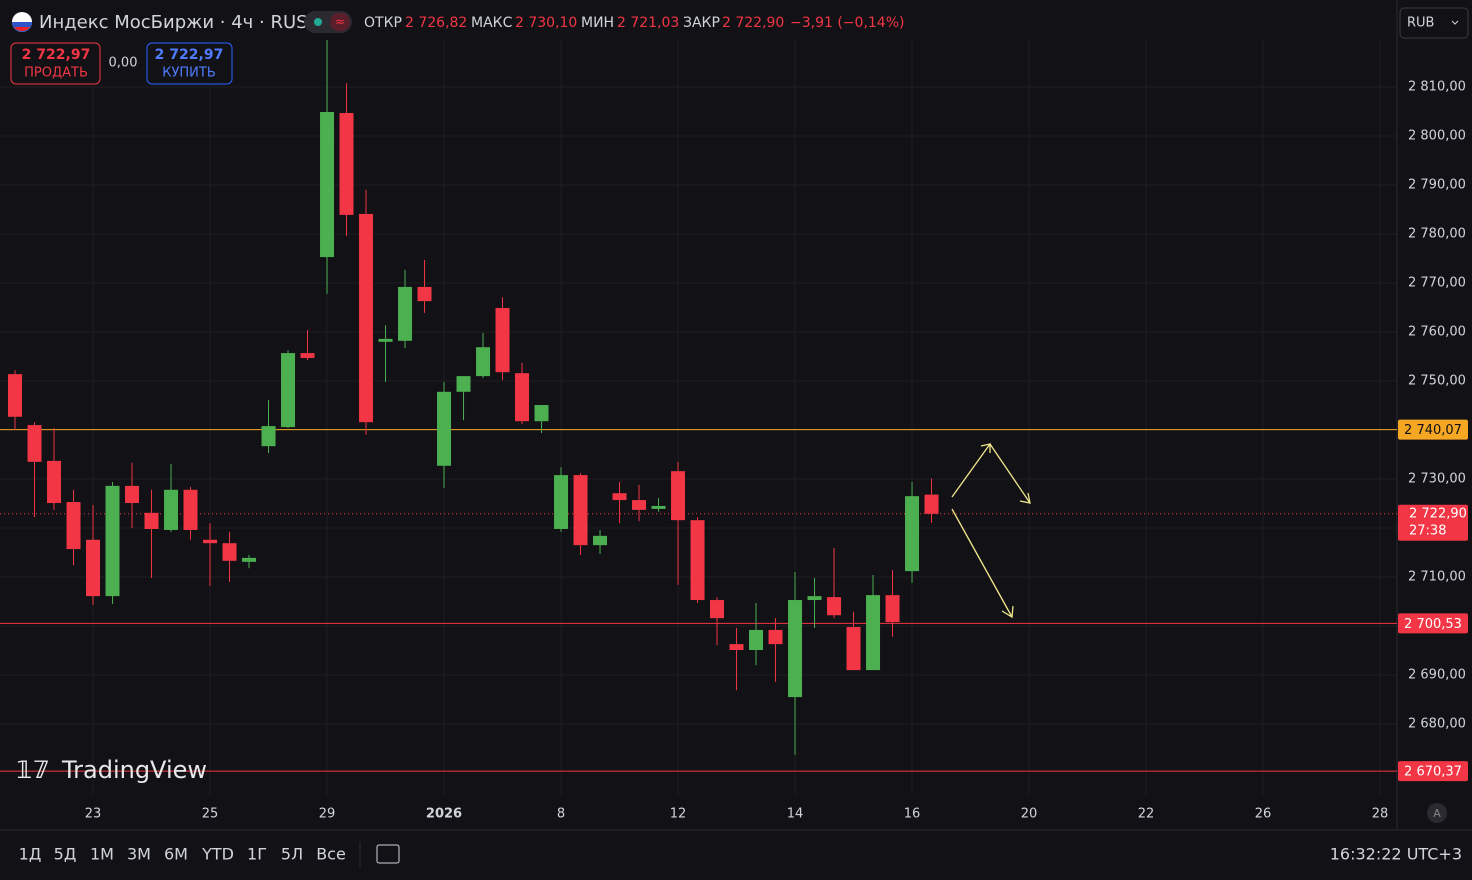 The width and height of the screenshot is (1472, 880). I want to click on range-button: 1Д, so click(30, 854).